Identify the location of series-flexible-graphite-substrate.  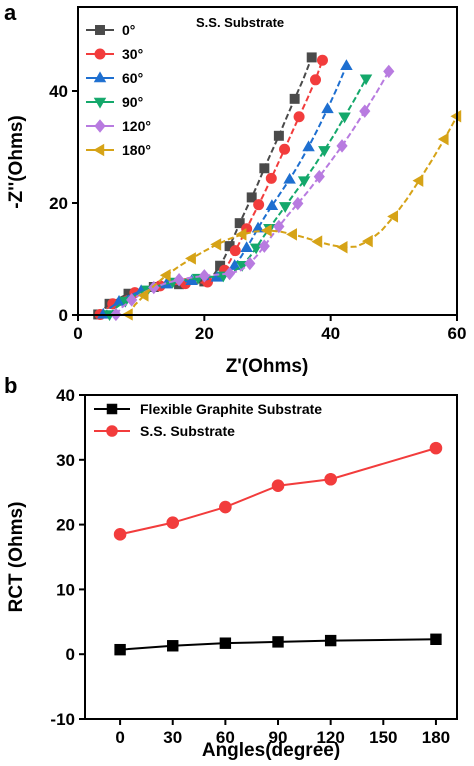
(278, 644).